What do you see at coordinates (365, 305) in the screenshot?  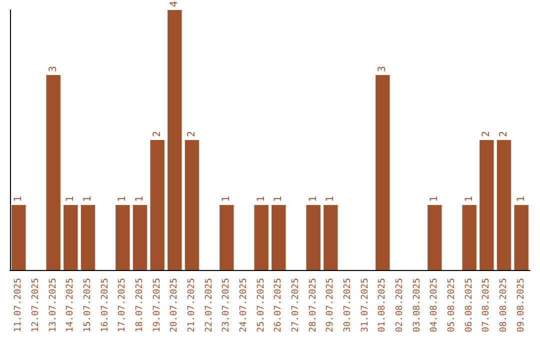 I see `x-tick-label: 31.07.2025` at bounding box center [365, 305].